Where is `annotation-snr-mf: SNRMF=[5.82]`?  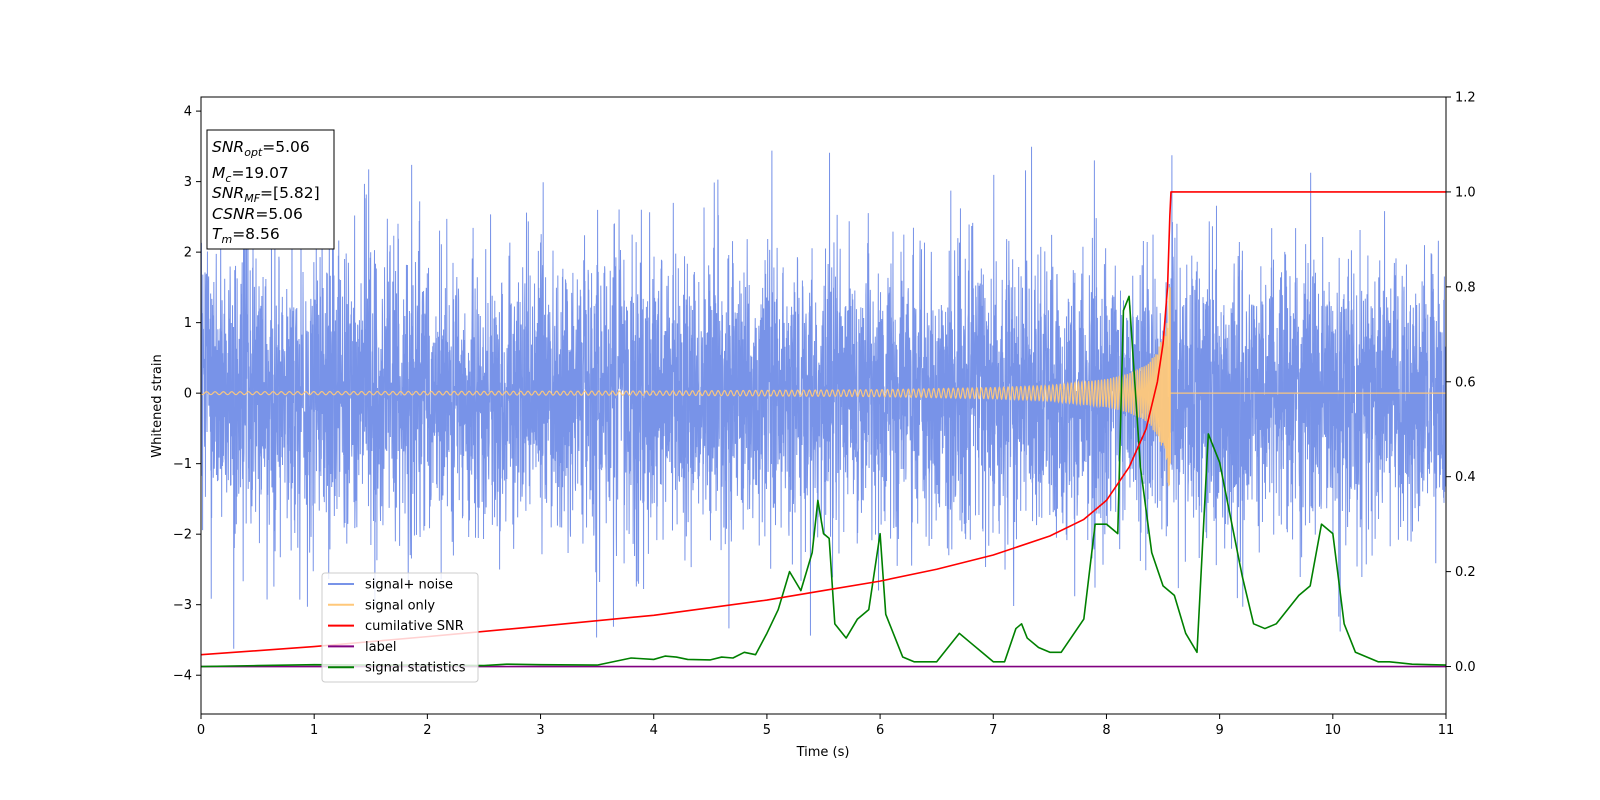 annotation-snr-mf: SNRMF=[5.82] is located at coordinates (266, 194).